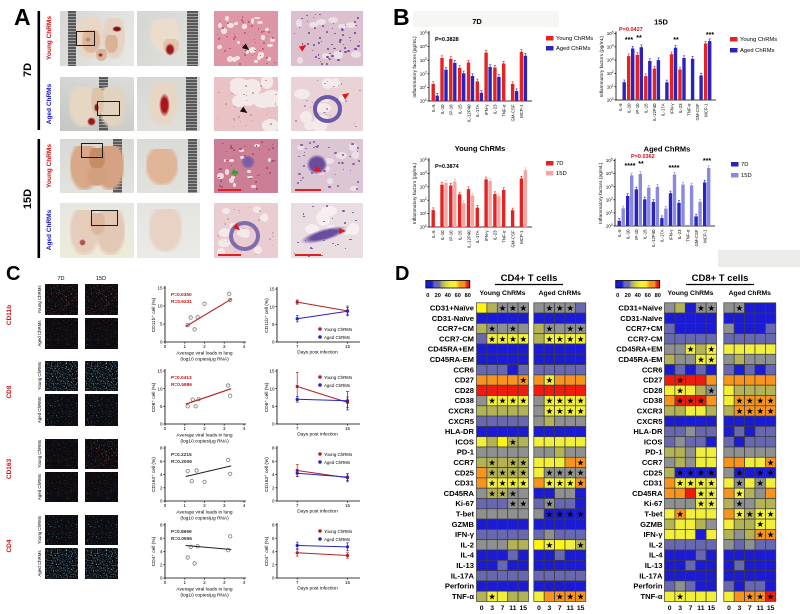 Image resolution: width=800 pixels, height=614 pixels. What do you see at coordinates (181, 378) in the screenshot?
I see `svg-text: P=0.0413` at bounding box center [181, 378].